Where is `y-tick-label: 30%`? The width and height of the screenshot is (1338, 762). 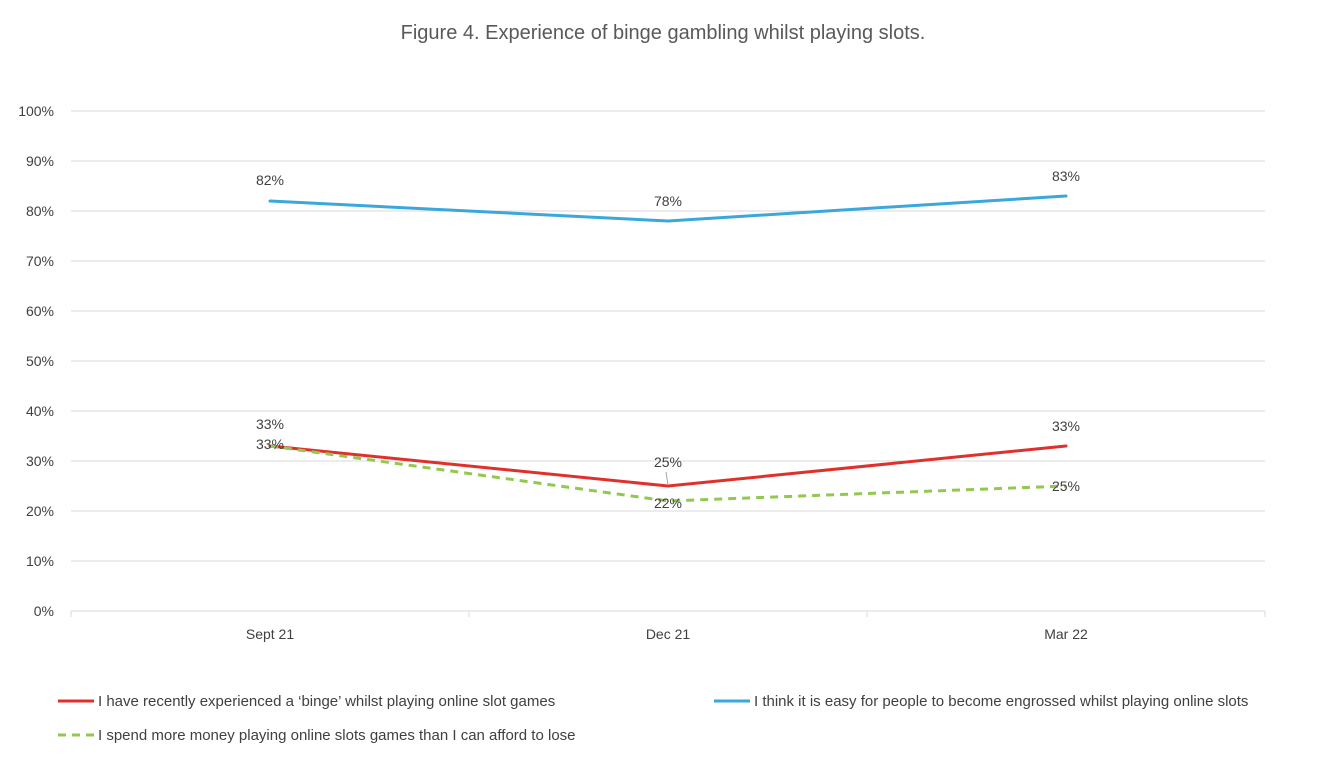
y-tick-label: 30% is located at coordinates (40, 461).